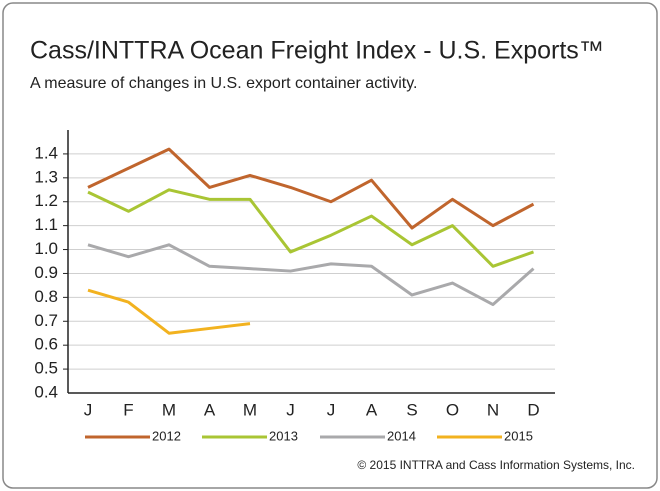 This screenshot has height=491, width=660. What do you see at coordinates (46, 391) in the screenshot?
I see `y-tick-label: 0.4` at bounding box center [46, 391].